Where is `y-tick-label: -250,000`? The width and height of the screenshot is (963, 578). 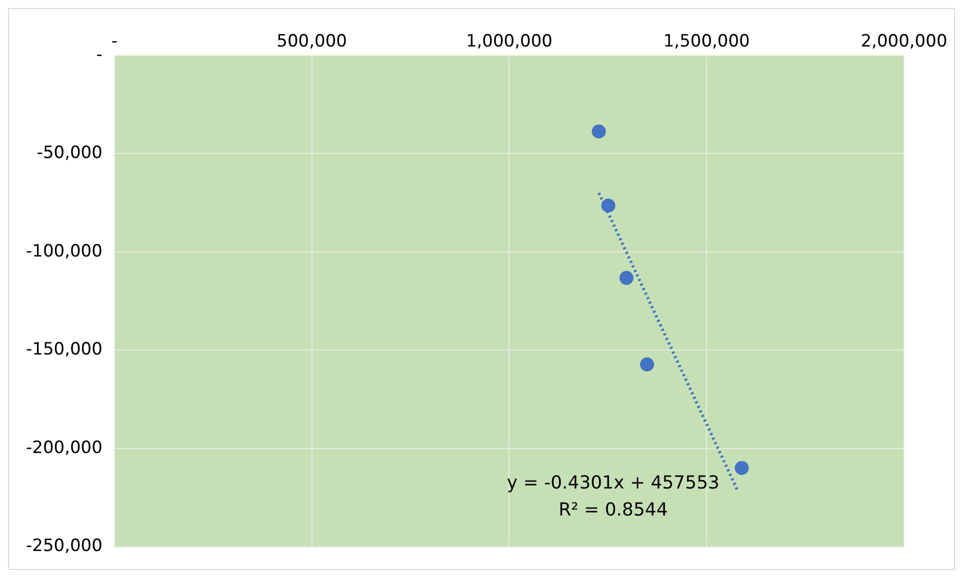 y-tick-label: -250,000 is located at coordinates (64, 546).